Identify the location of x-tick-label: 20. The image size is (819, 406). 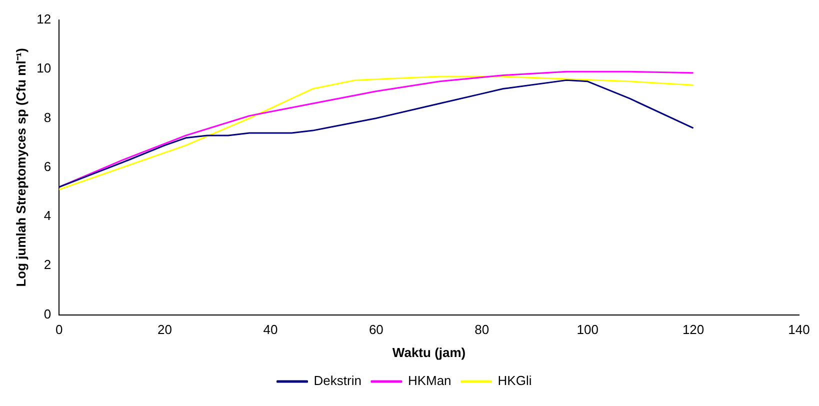
(165, 330).